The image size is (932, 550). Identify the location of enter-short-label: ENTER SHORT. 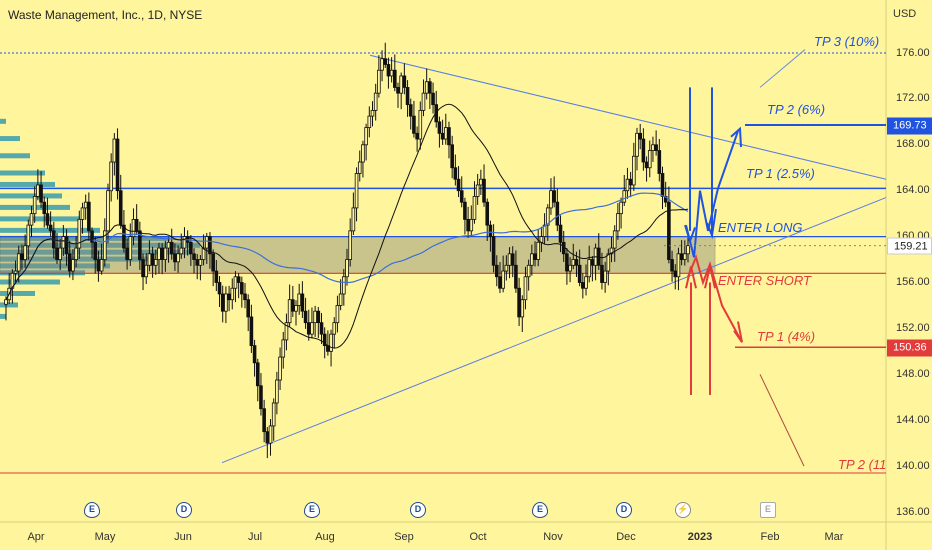
(764, 280).